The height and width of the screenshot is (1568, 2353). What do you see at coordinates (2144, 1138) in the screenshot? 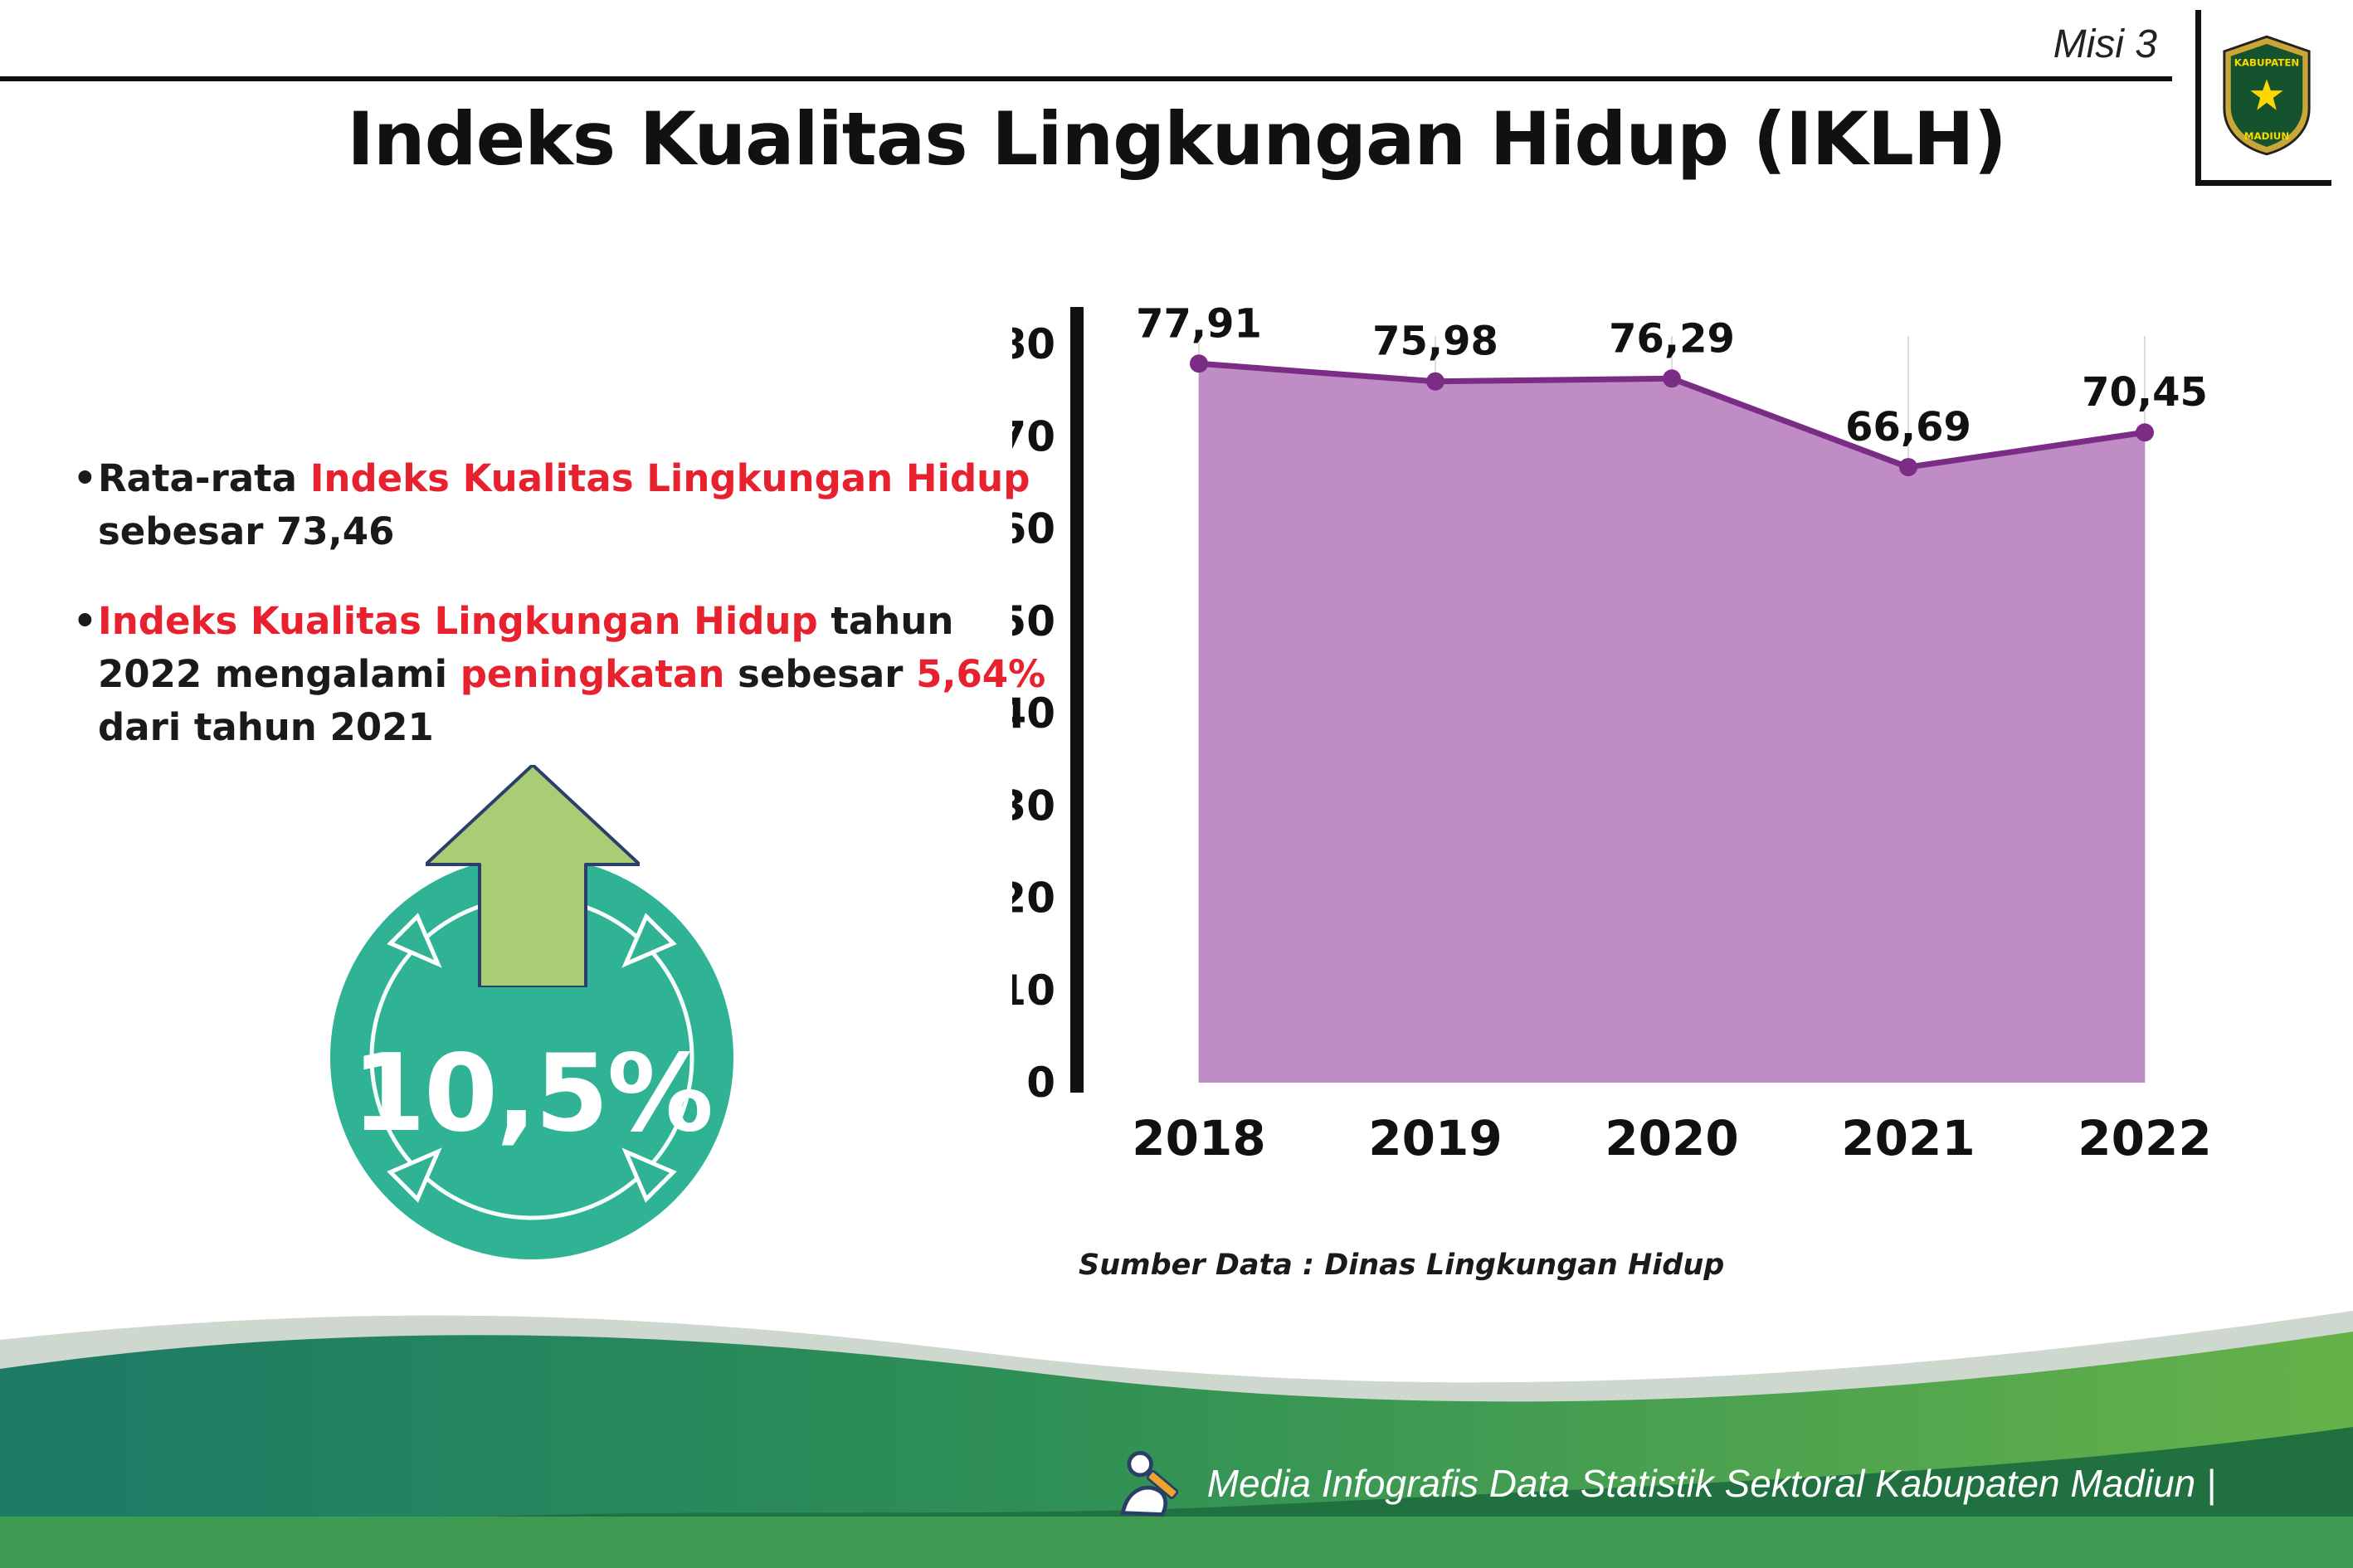
I see `x-tick-label: 2022` at bounding box center [2144, 1138].